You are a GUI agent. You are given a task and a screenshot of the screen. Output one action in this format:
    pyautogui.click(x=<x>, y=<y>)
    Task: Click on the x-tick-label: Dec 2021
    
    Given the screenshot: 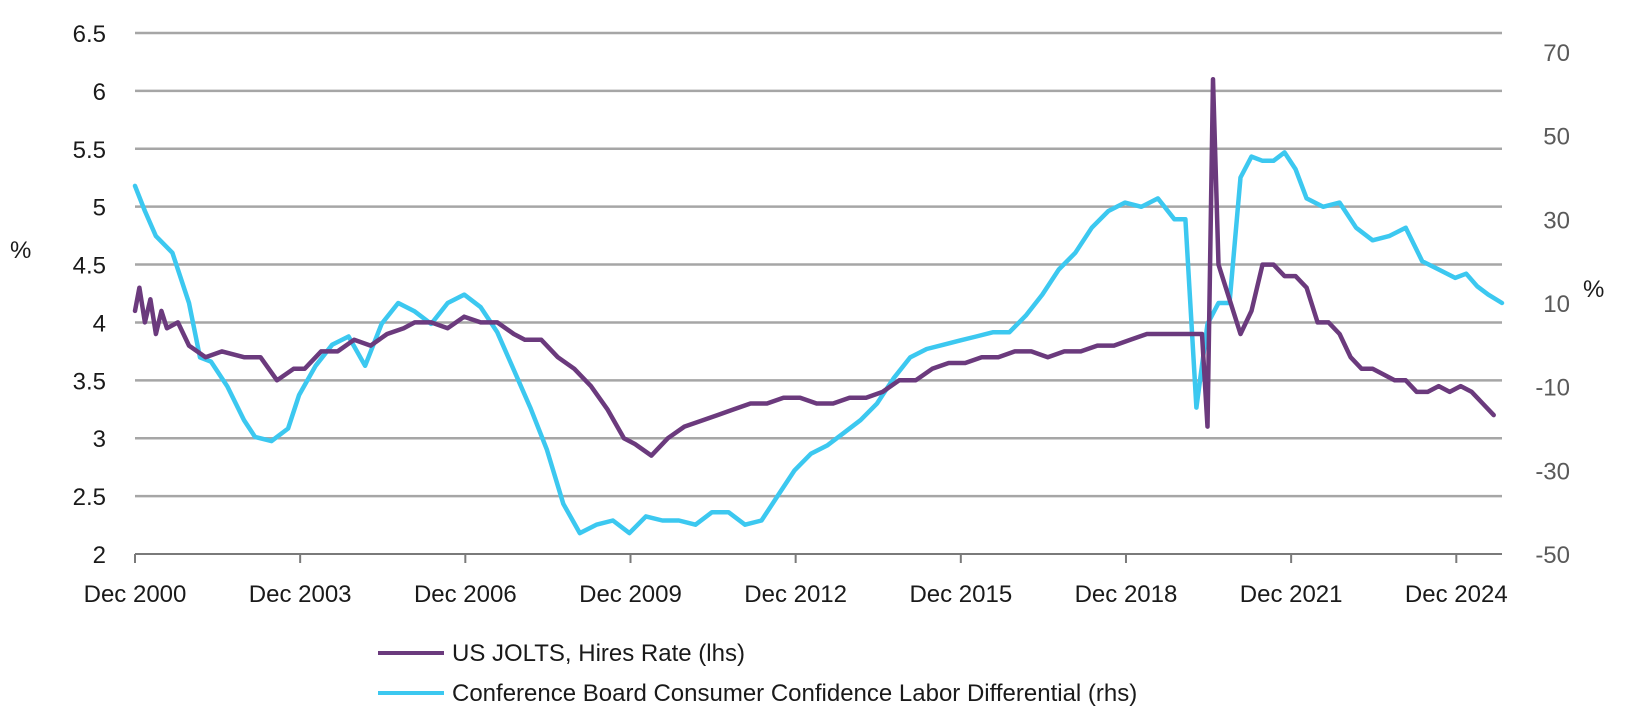 What is the action you would take?
    pyautogui.click(x=1291, y=594)
    